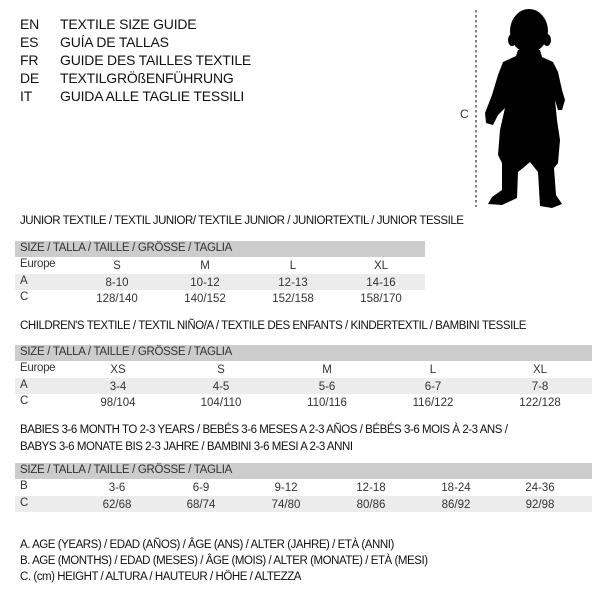 The height and width of the screenshot is (600, 600). What do you see at coordinates (433, 386) in the screenshot?
I see `table-cell: 6-7` at bounding box center [433, 386].